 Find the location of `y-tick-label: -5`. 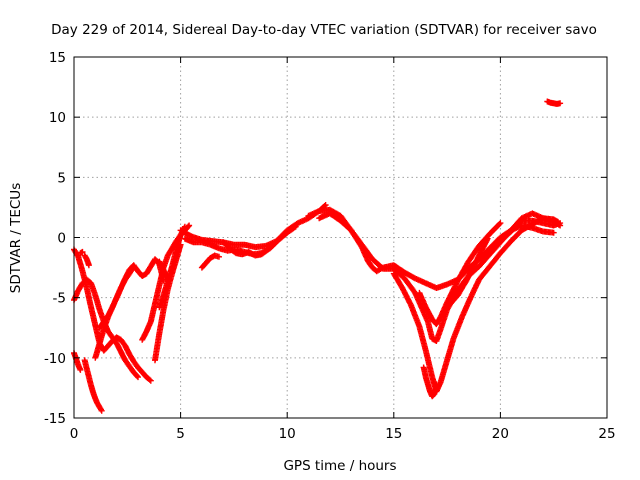

y-tick-label: -5 is located at coordinates (59, 299).